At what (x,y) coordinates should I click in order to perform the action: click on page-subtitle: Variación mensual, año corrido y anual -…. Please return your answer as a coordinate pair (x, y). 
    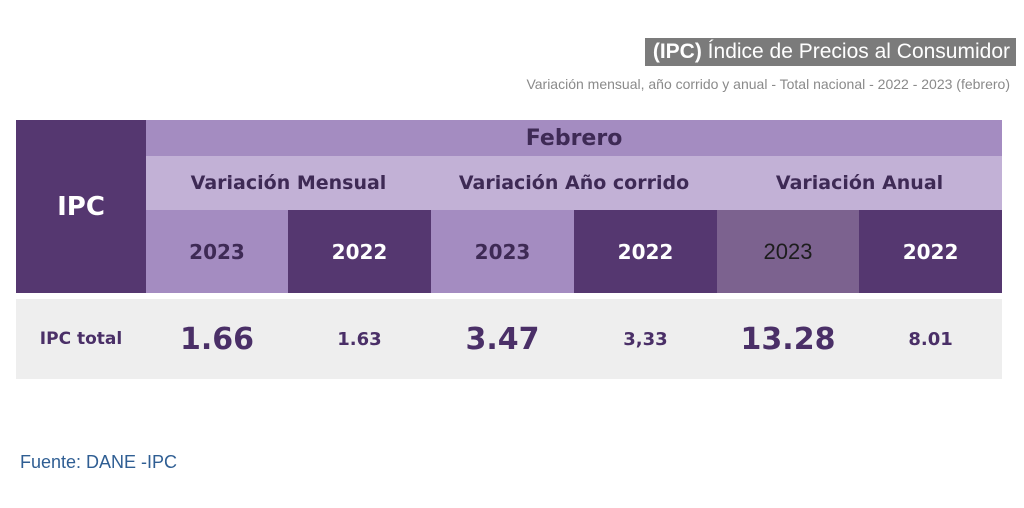
    Looking at the image, I should click on (768, 84).